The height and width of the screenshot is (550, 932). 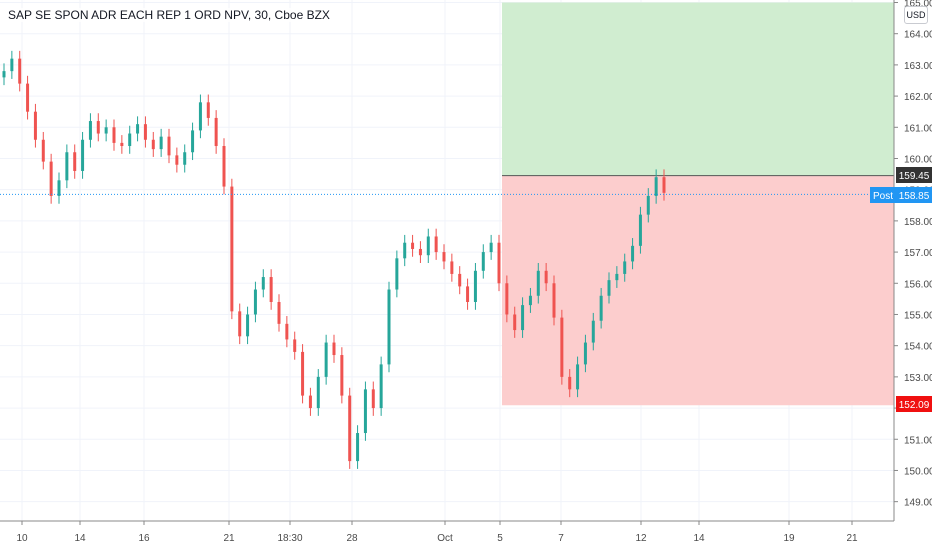 What do you see at coordinates (698, 89) in the screenshot?
I see `profit-zone` at bounding box center [698, 89].